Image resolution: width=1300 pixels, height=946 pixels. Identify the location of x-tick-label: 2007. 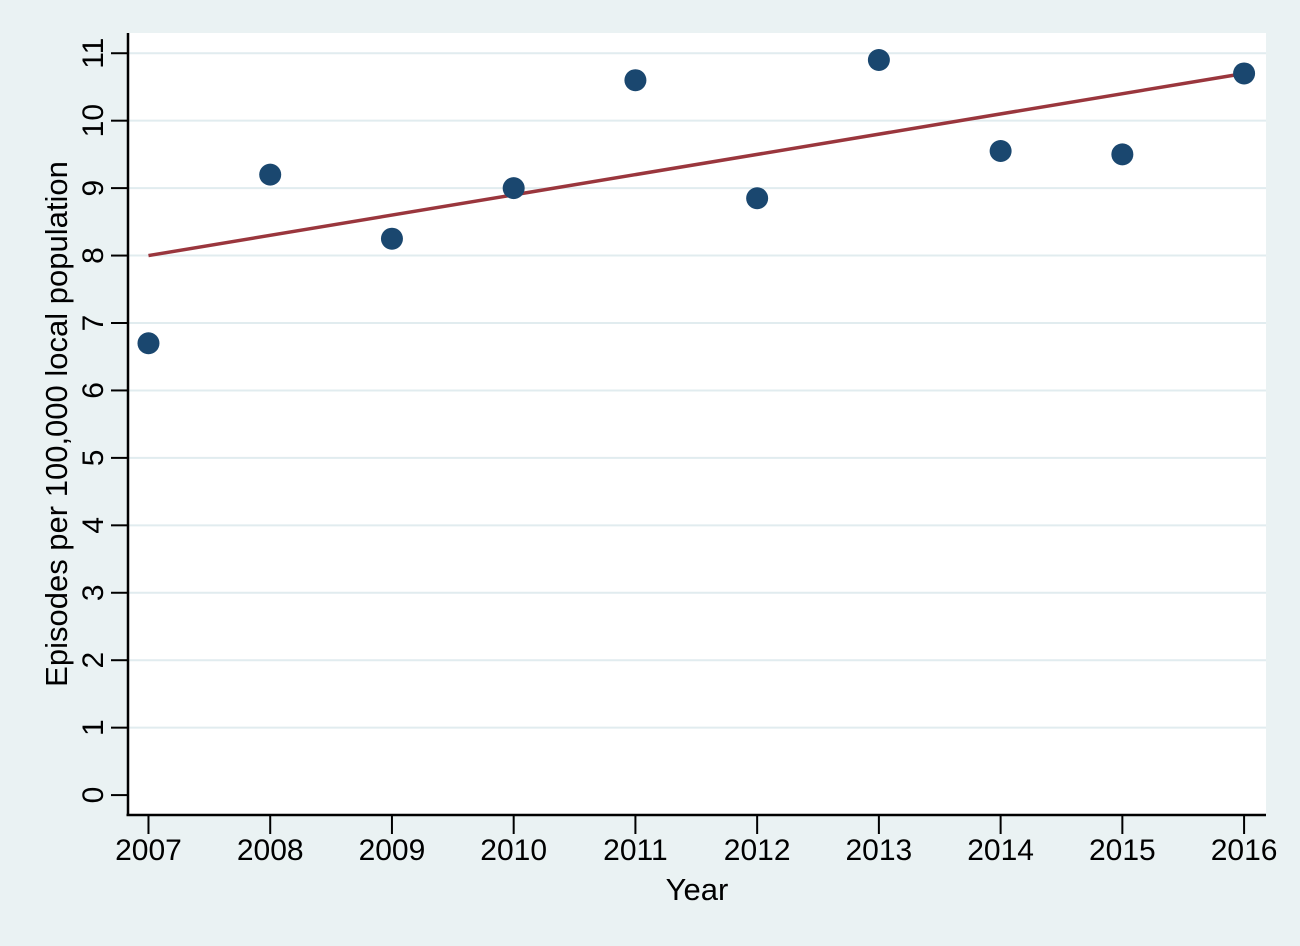
(148, 850).